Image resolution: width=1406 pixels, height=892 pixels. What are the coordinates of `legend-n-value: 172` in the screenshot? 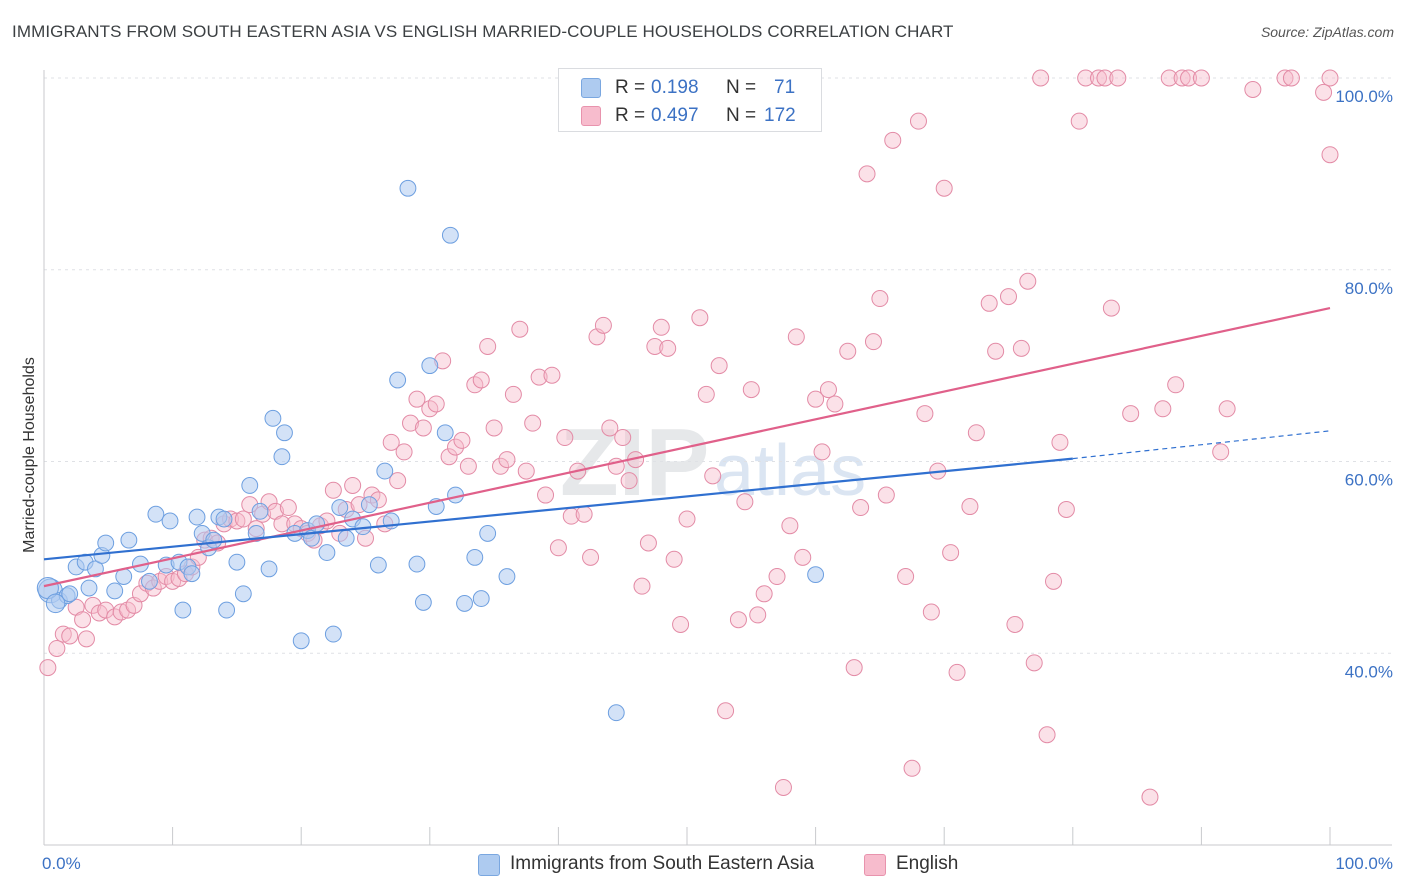 It's located at (780, 115).